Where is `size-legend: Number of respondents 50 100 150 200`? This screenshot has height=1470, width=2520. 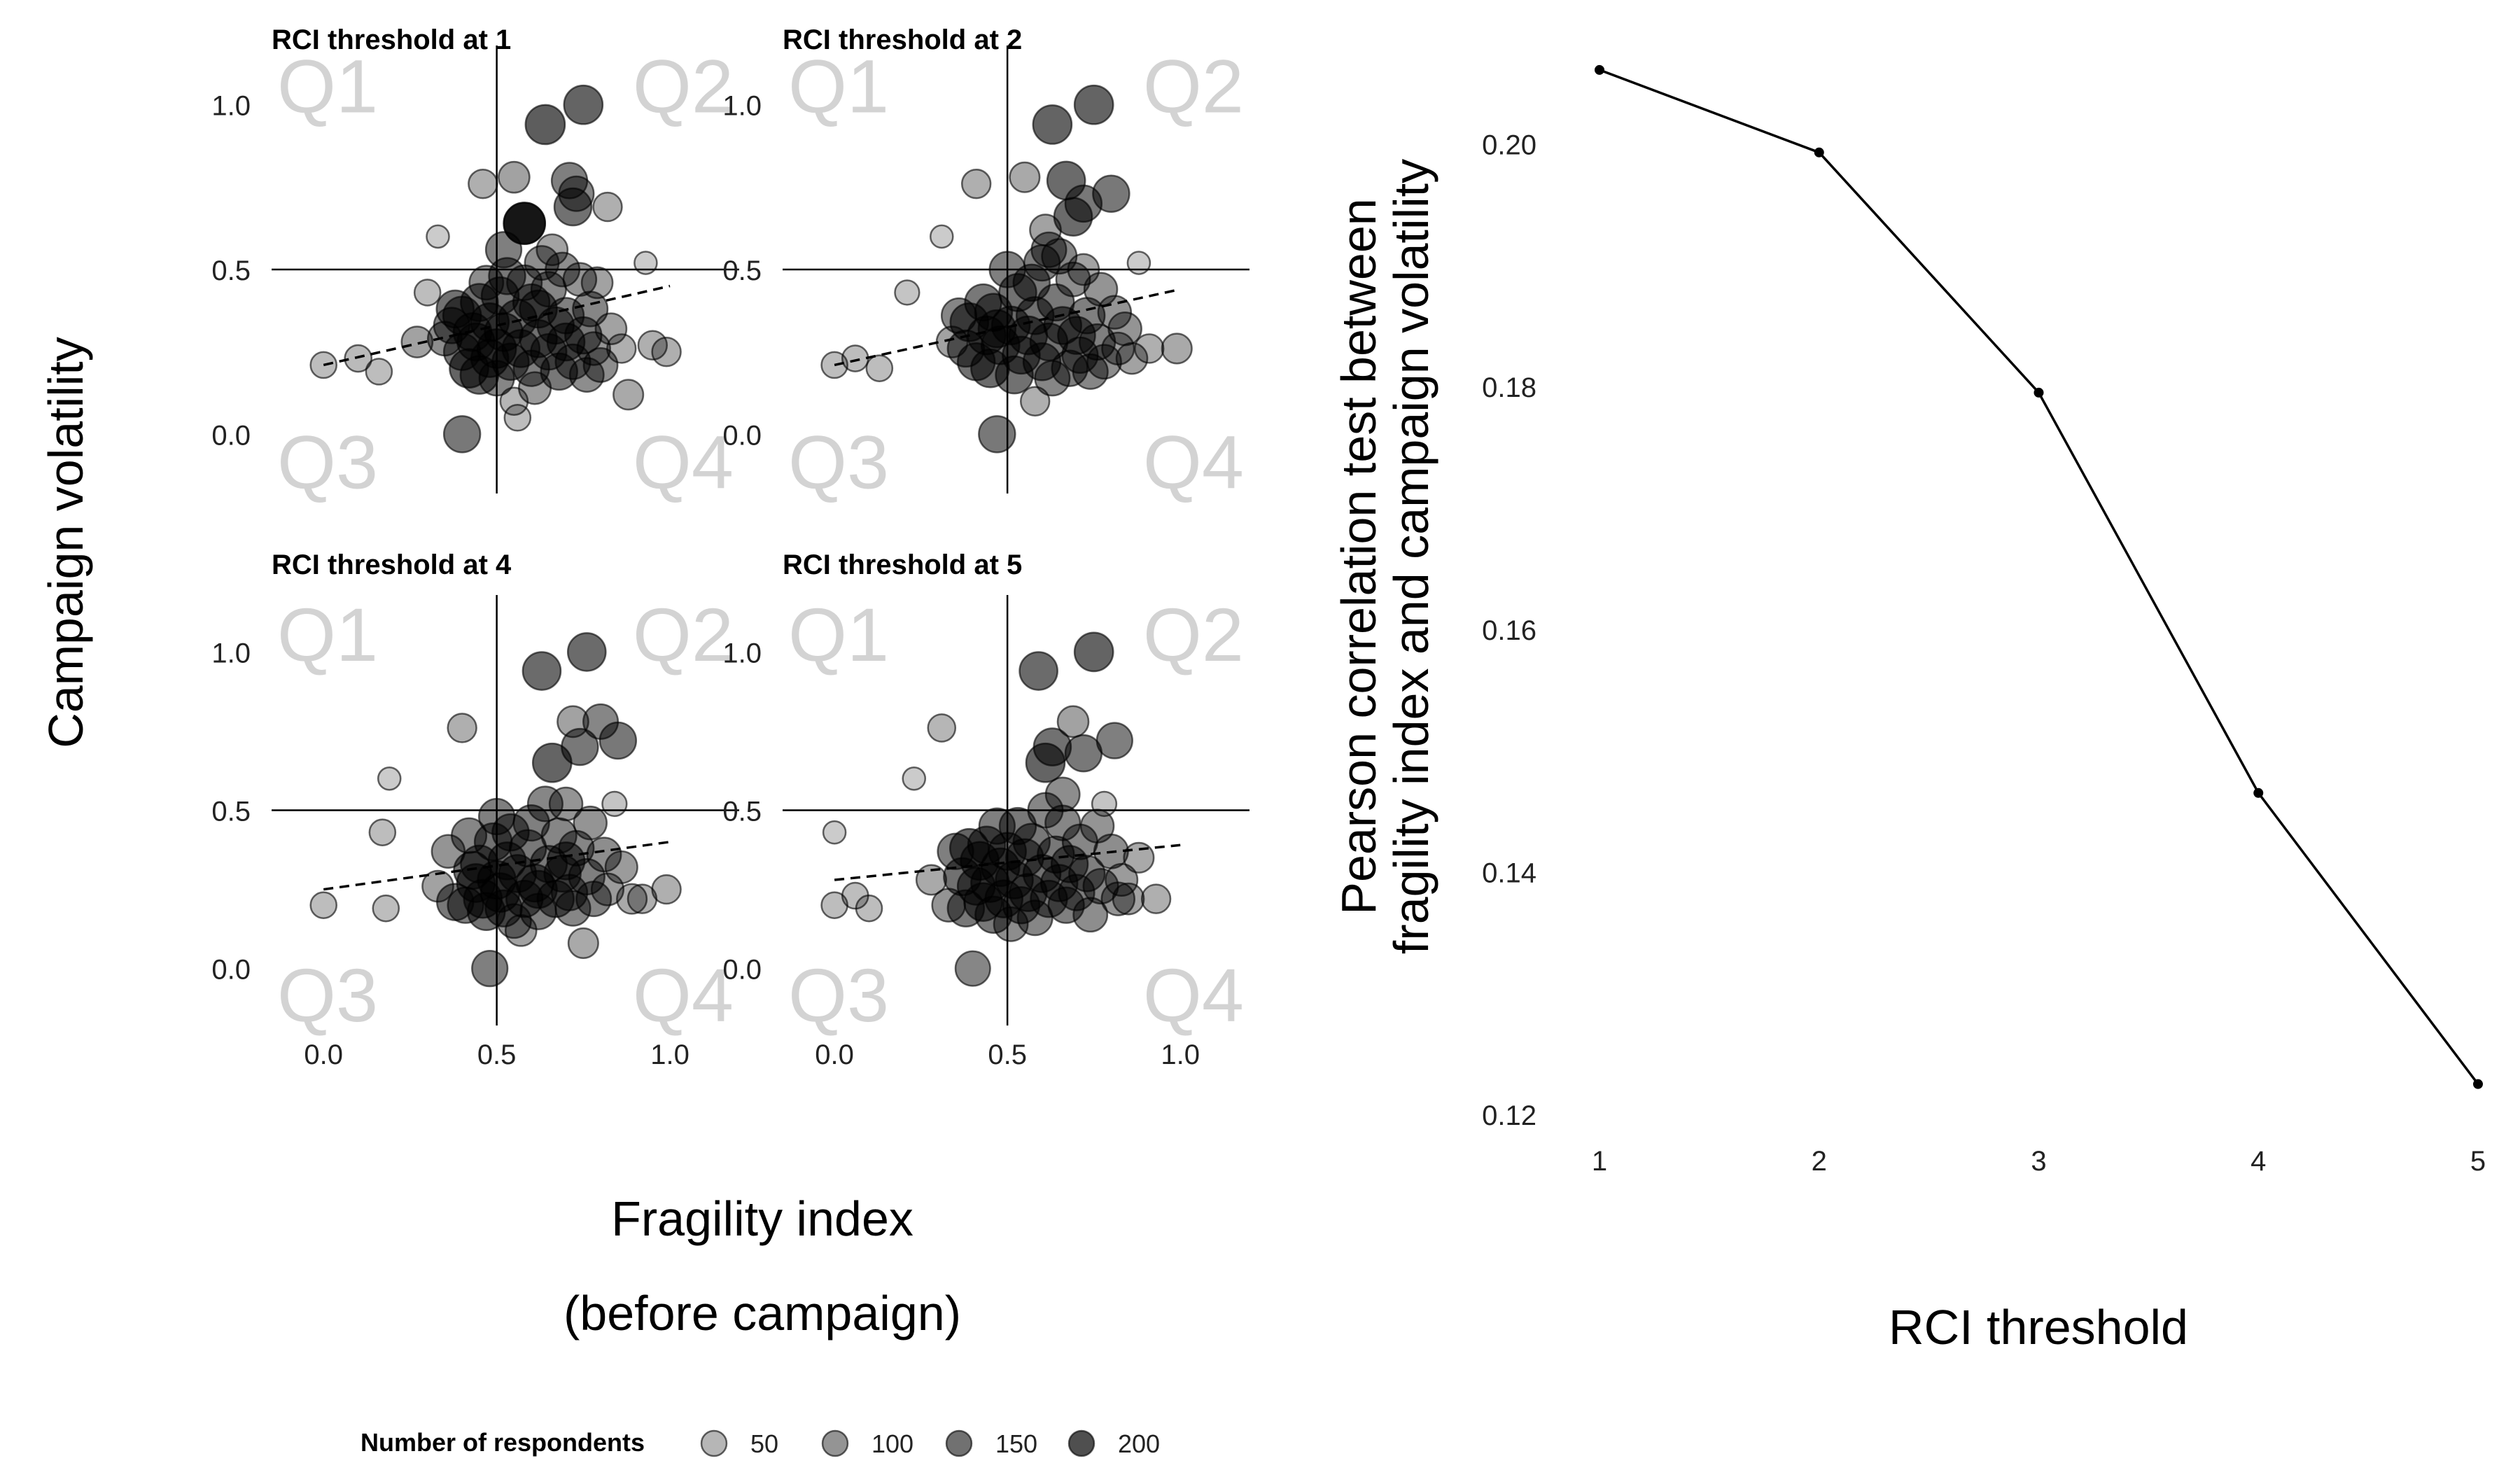
size-legend: Number of respondents 50 100 150 200 is located at coordinates (760, 1443).